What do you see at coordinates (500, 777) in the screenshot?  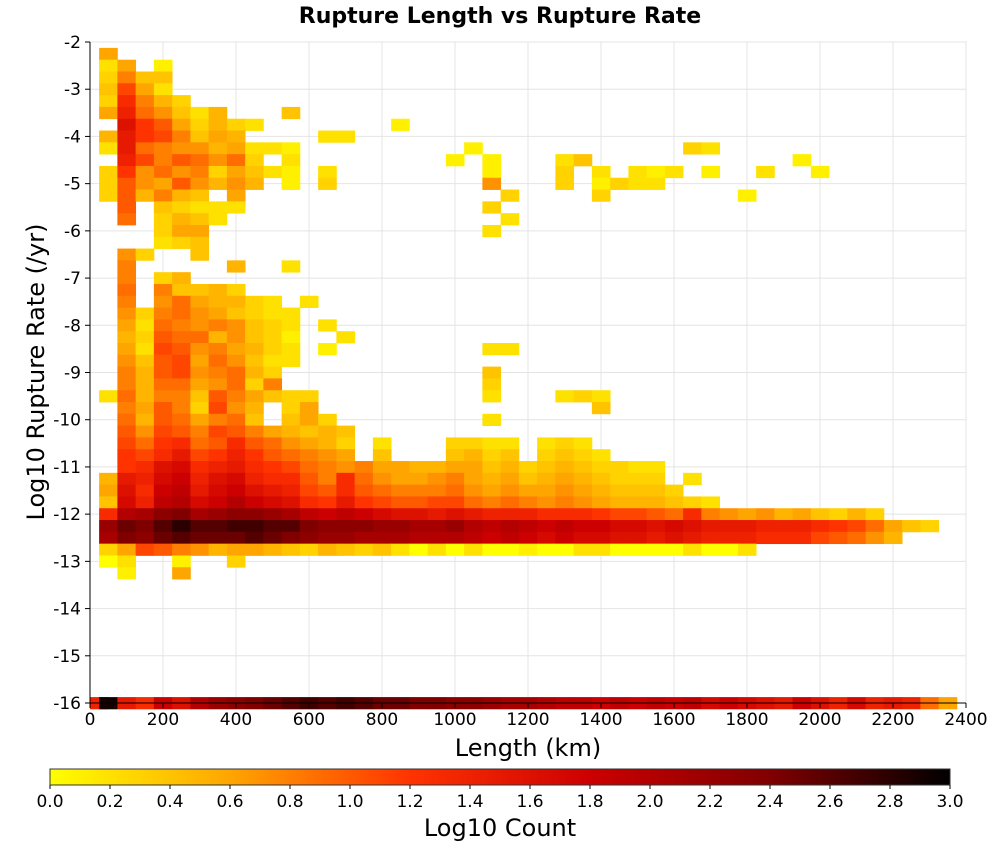 I see `colorbar-gradient` at bounding box center [500, 777].